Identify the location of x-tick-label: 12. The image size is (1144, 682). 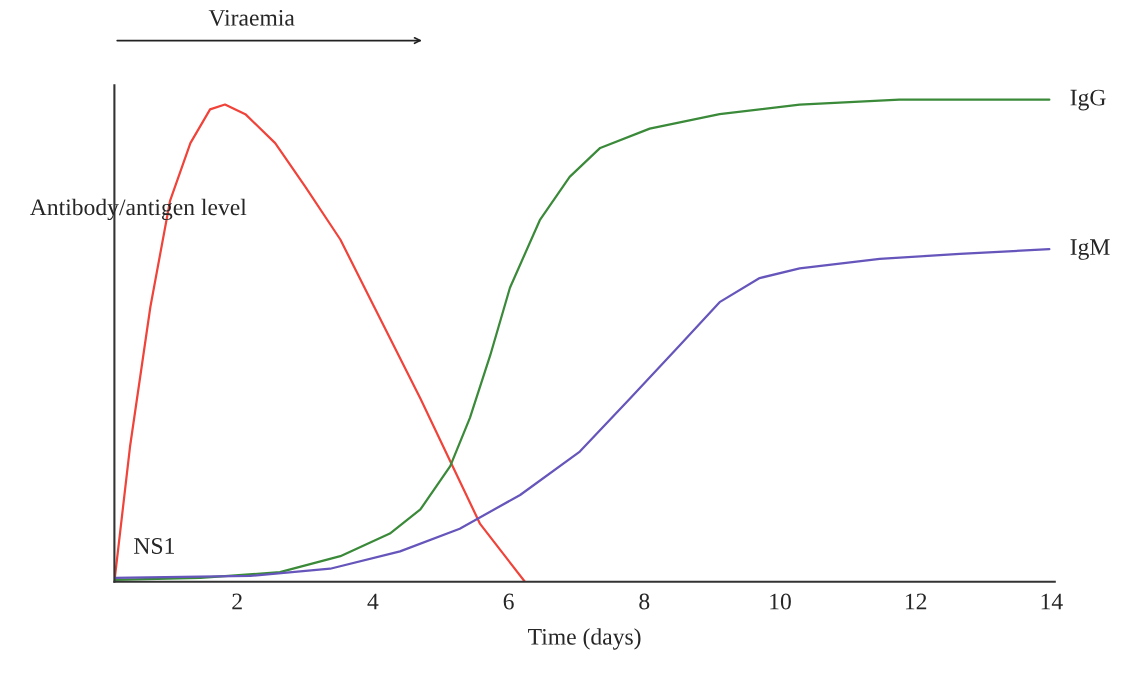
(916, 601).